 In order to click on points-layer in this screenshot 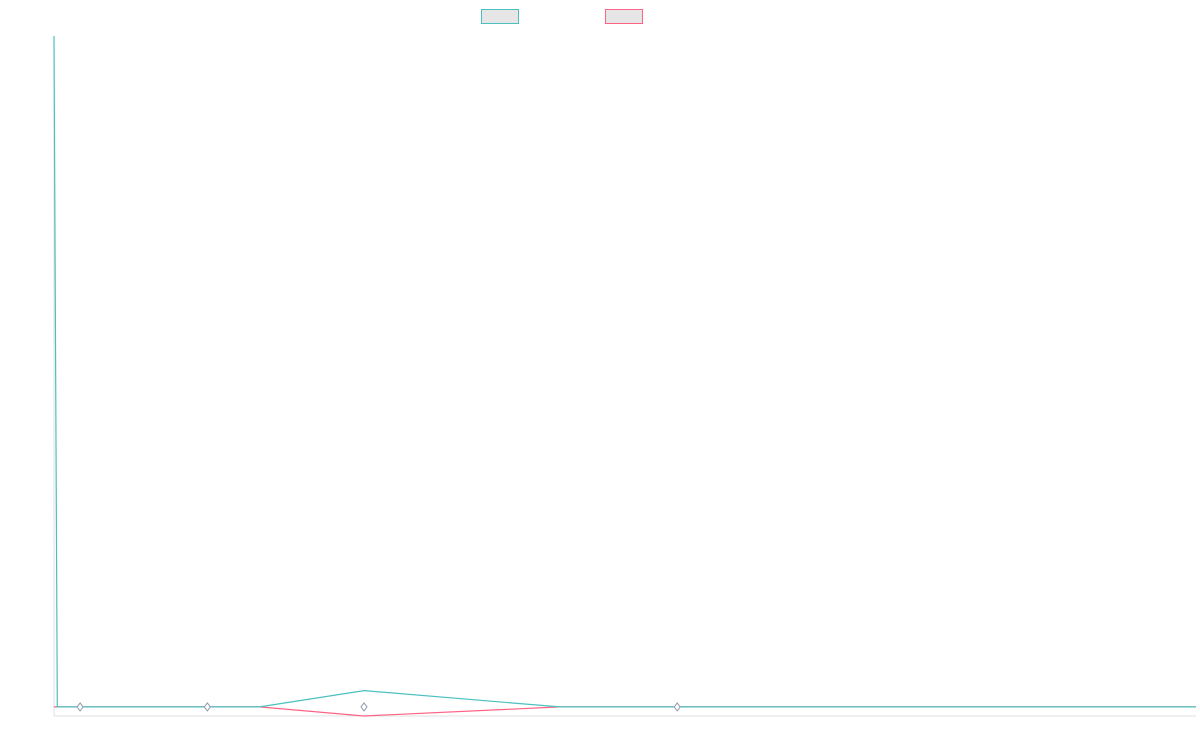, I will do `click(378, 707)`.